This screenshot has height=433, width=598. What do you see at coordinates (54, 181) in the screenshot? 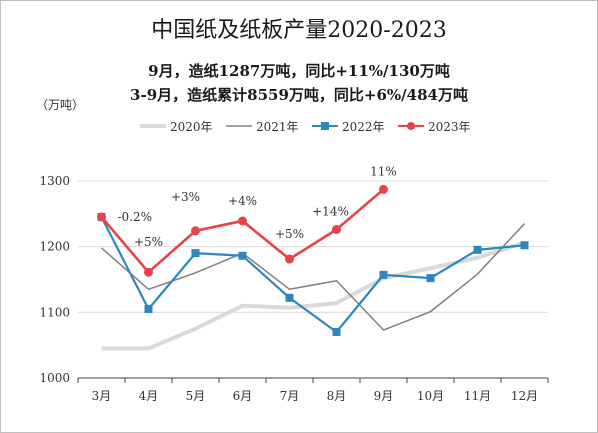
I see `y-tick-label: 1300` at bounding box center [54, 181].